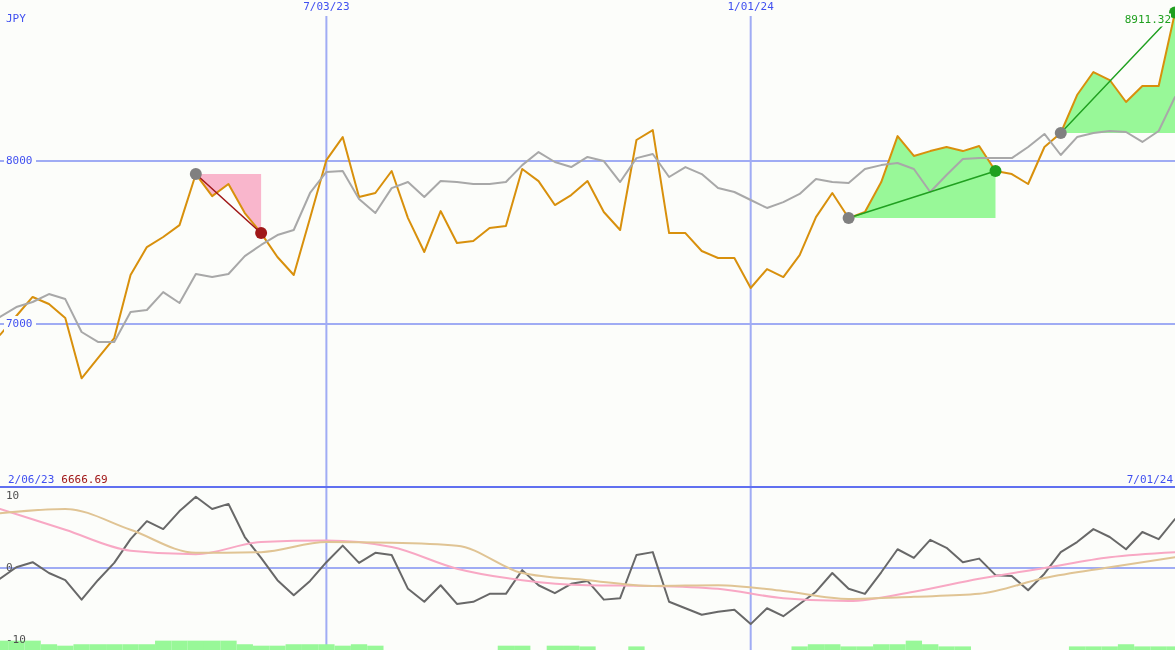 This screenshot has height=650, width=1175. Describe the element at coordinates (751, 6) in the screenshot. I see `x-tick-label: 1/01/24` at that location.